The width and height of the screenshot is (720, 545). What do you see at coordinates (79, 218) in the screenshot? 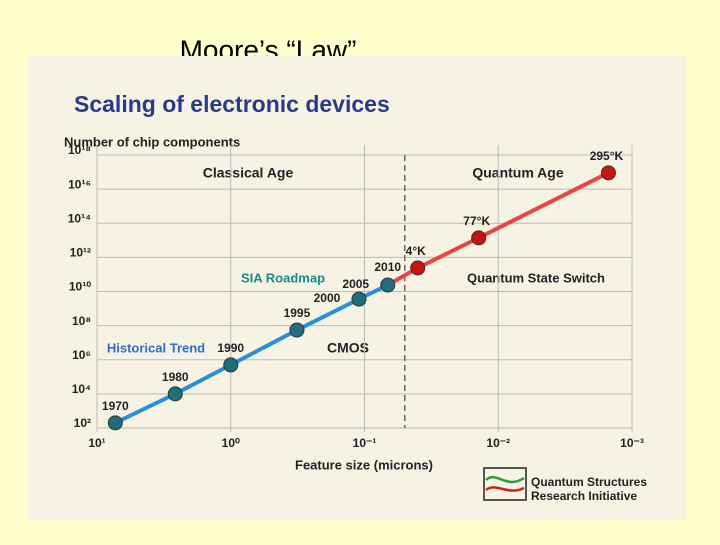
I see `y-tick-label: 10¹⁴` at bounding box center [79, 218].